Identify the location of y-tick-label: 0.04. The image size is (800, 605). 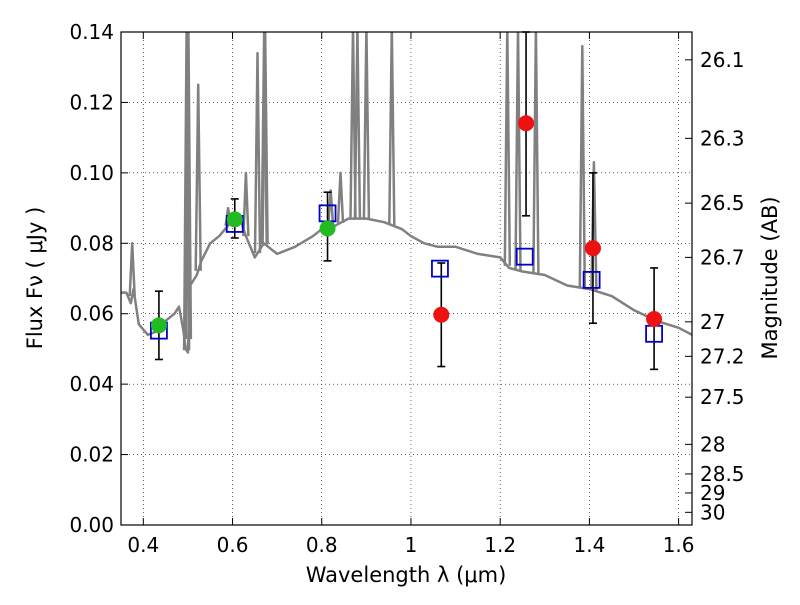
(91, 384).